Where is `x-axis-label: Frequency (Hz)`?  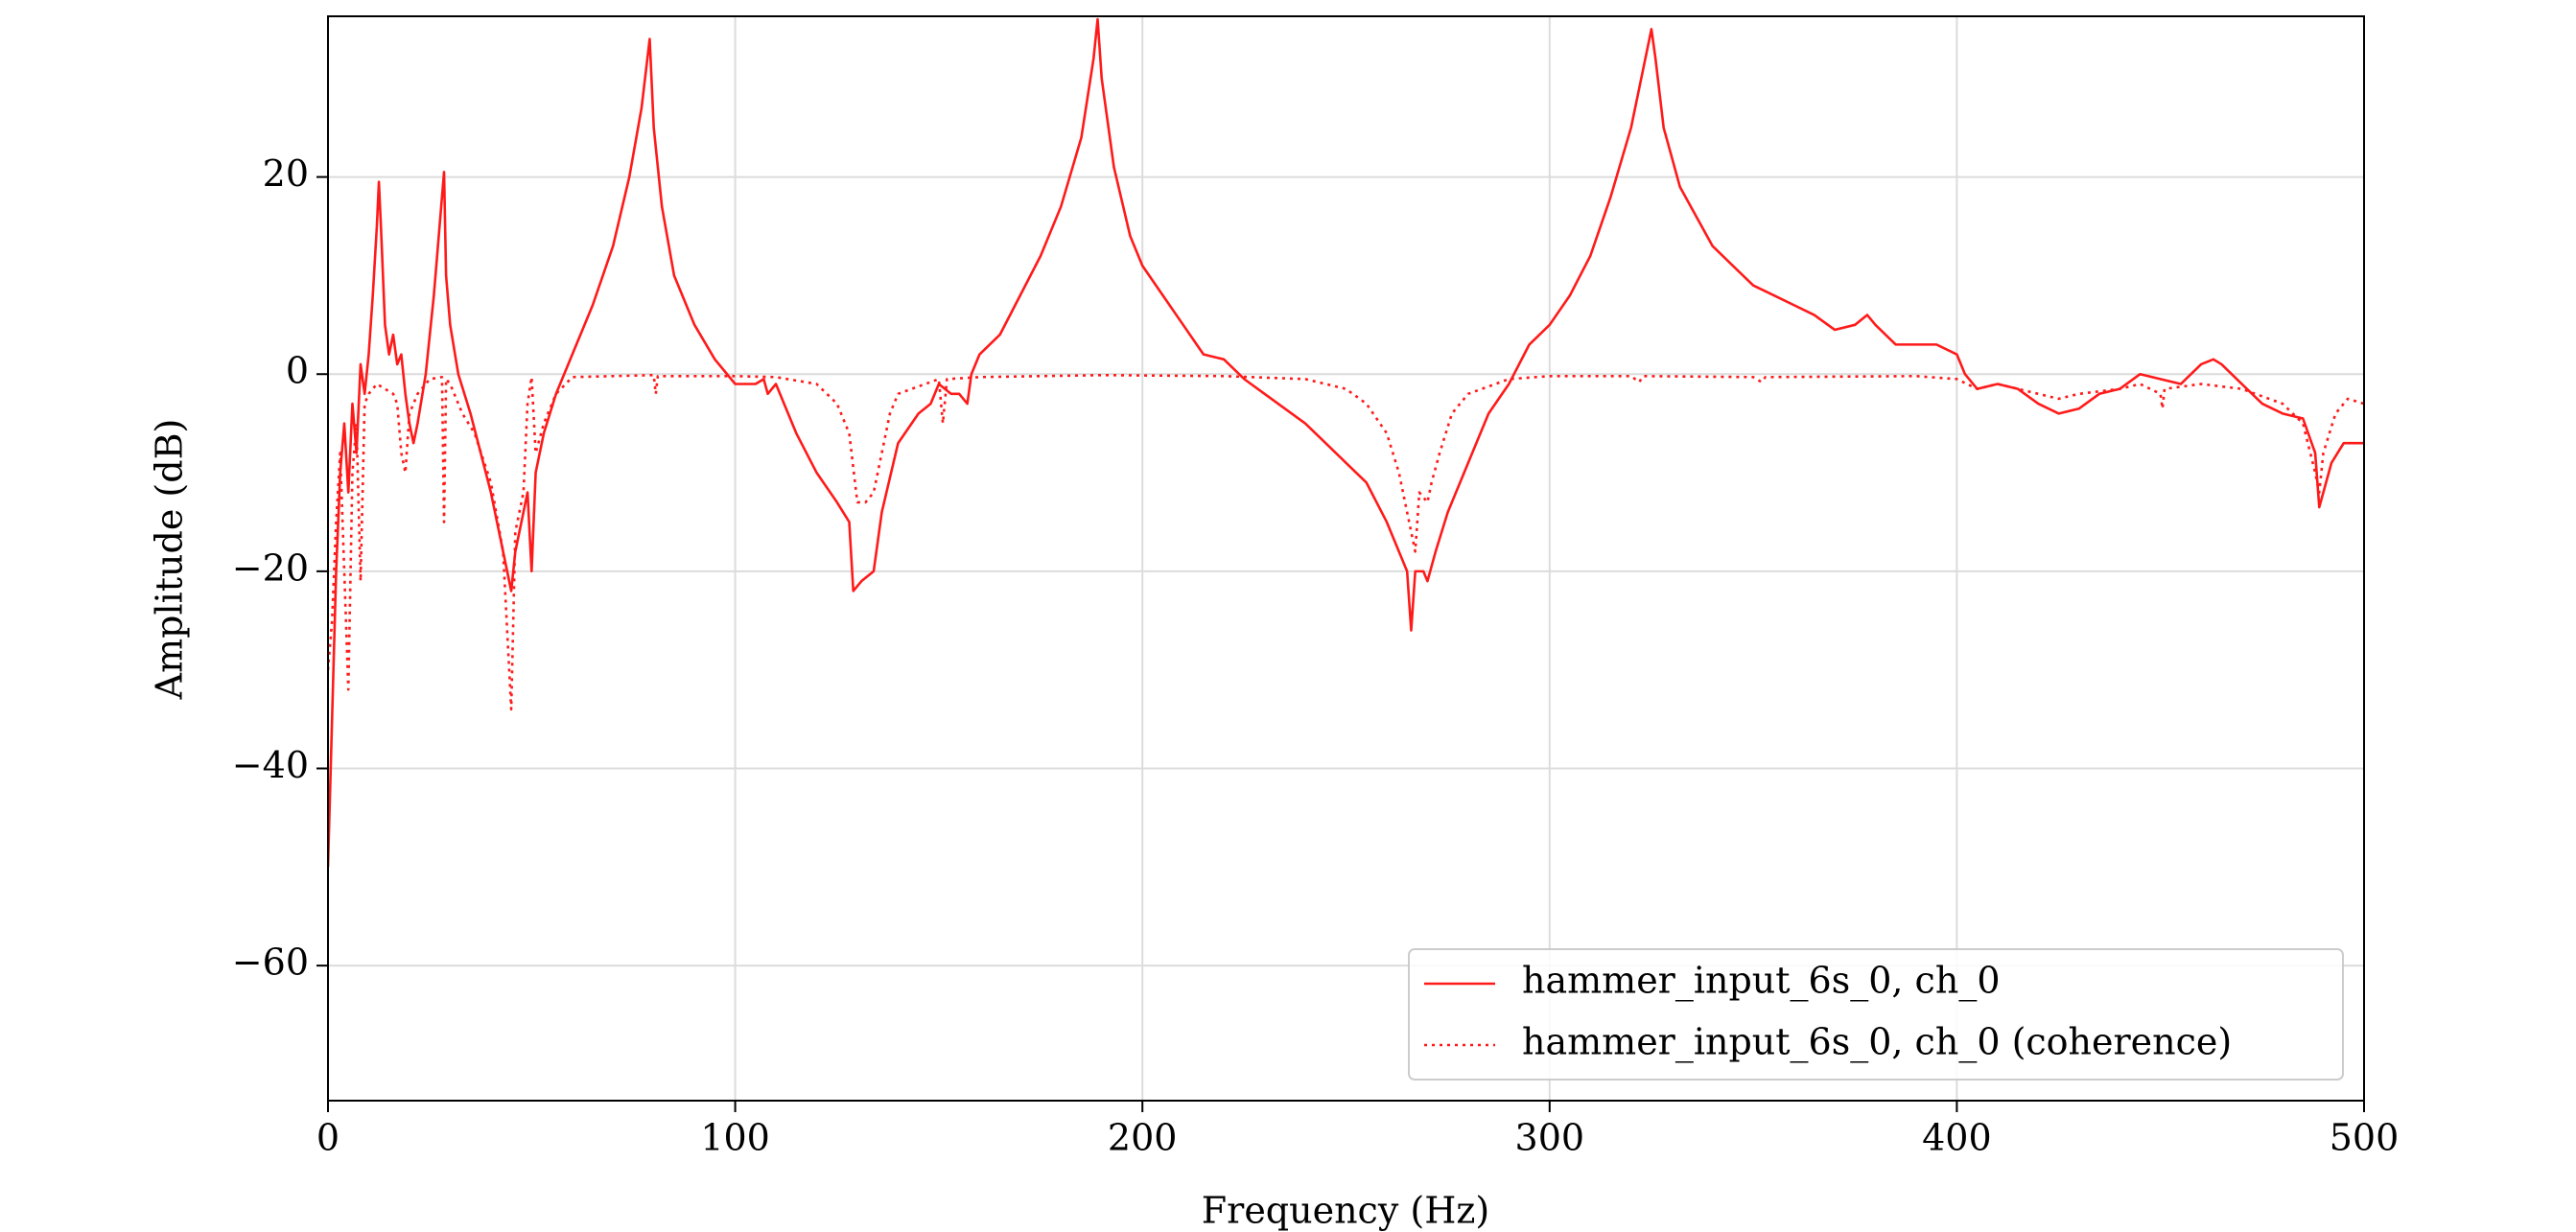
x-axis-label: Frequency (Hz) is located at coordinates (1345, 1211).